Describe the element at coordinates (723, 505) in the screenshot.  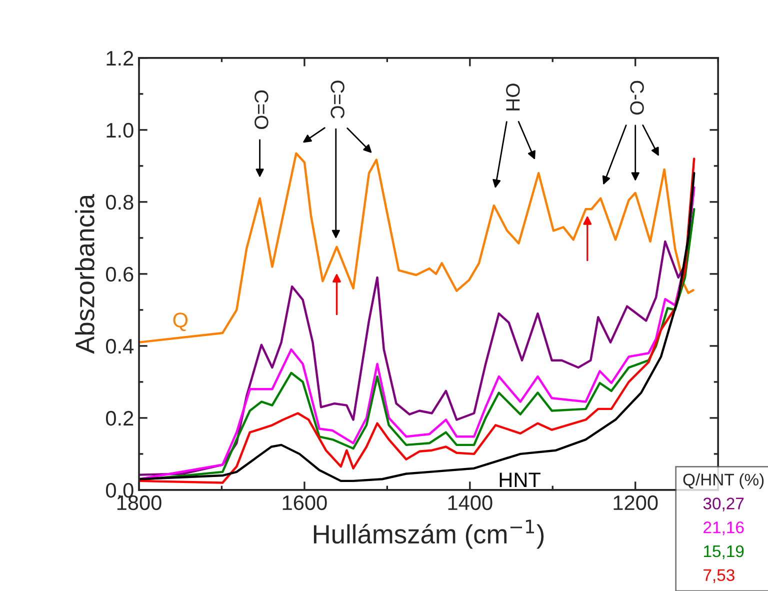
I see `text: 30,27` at that location.